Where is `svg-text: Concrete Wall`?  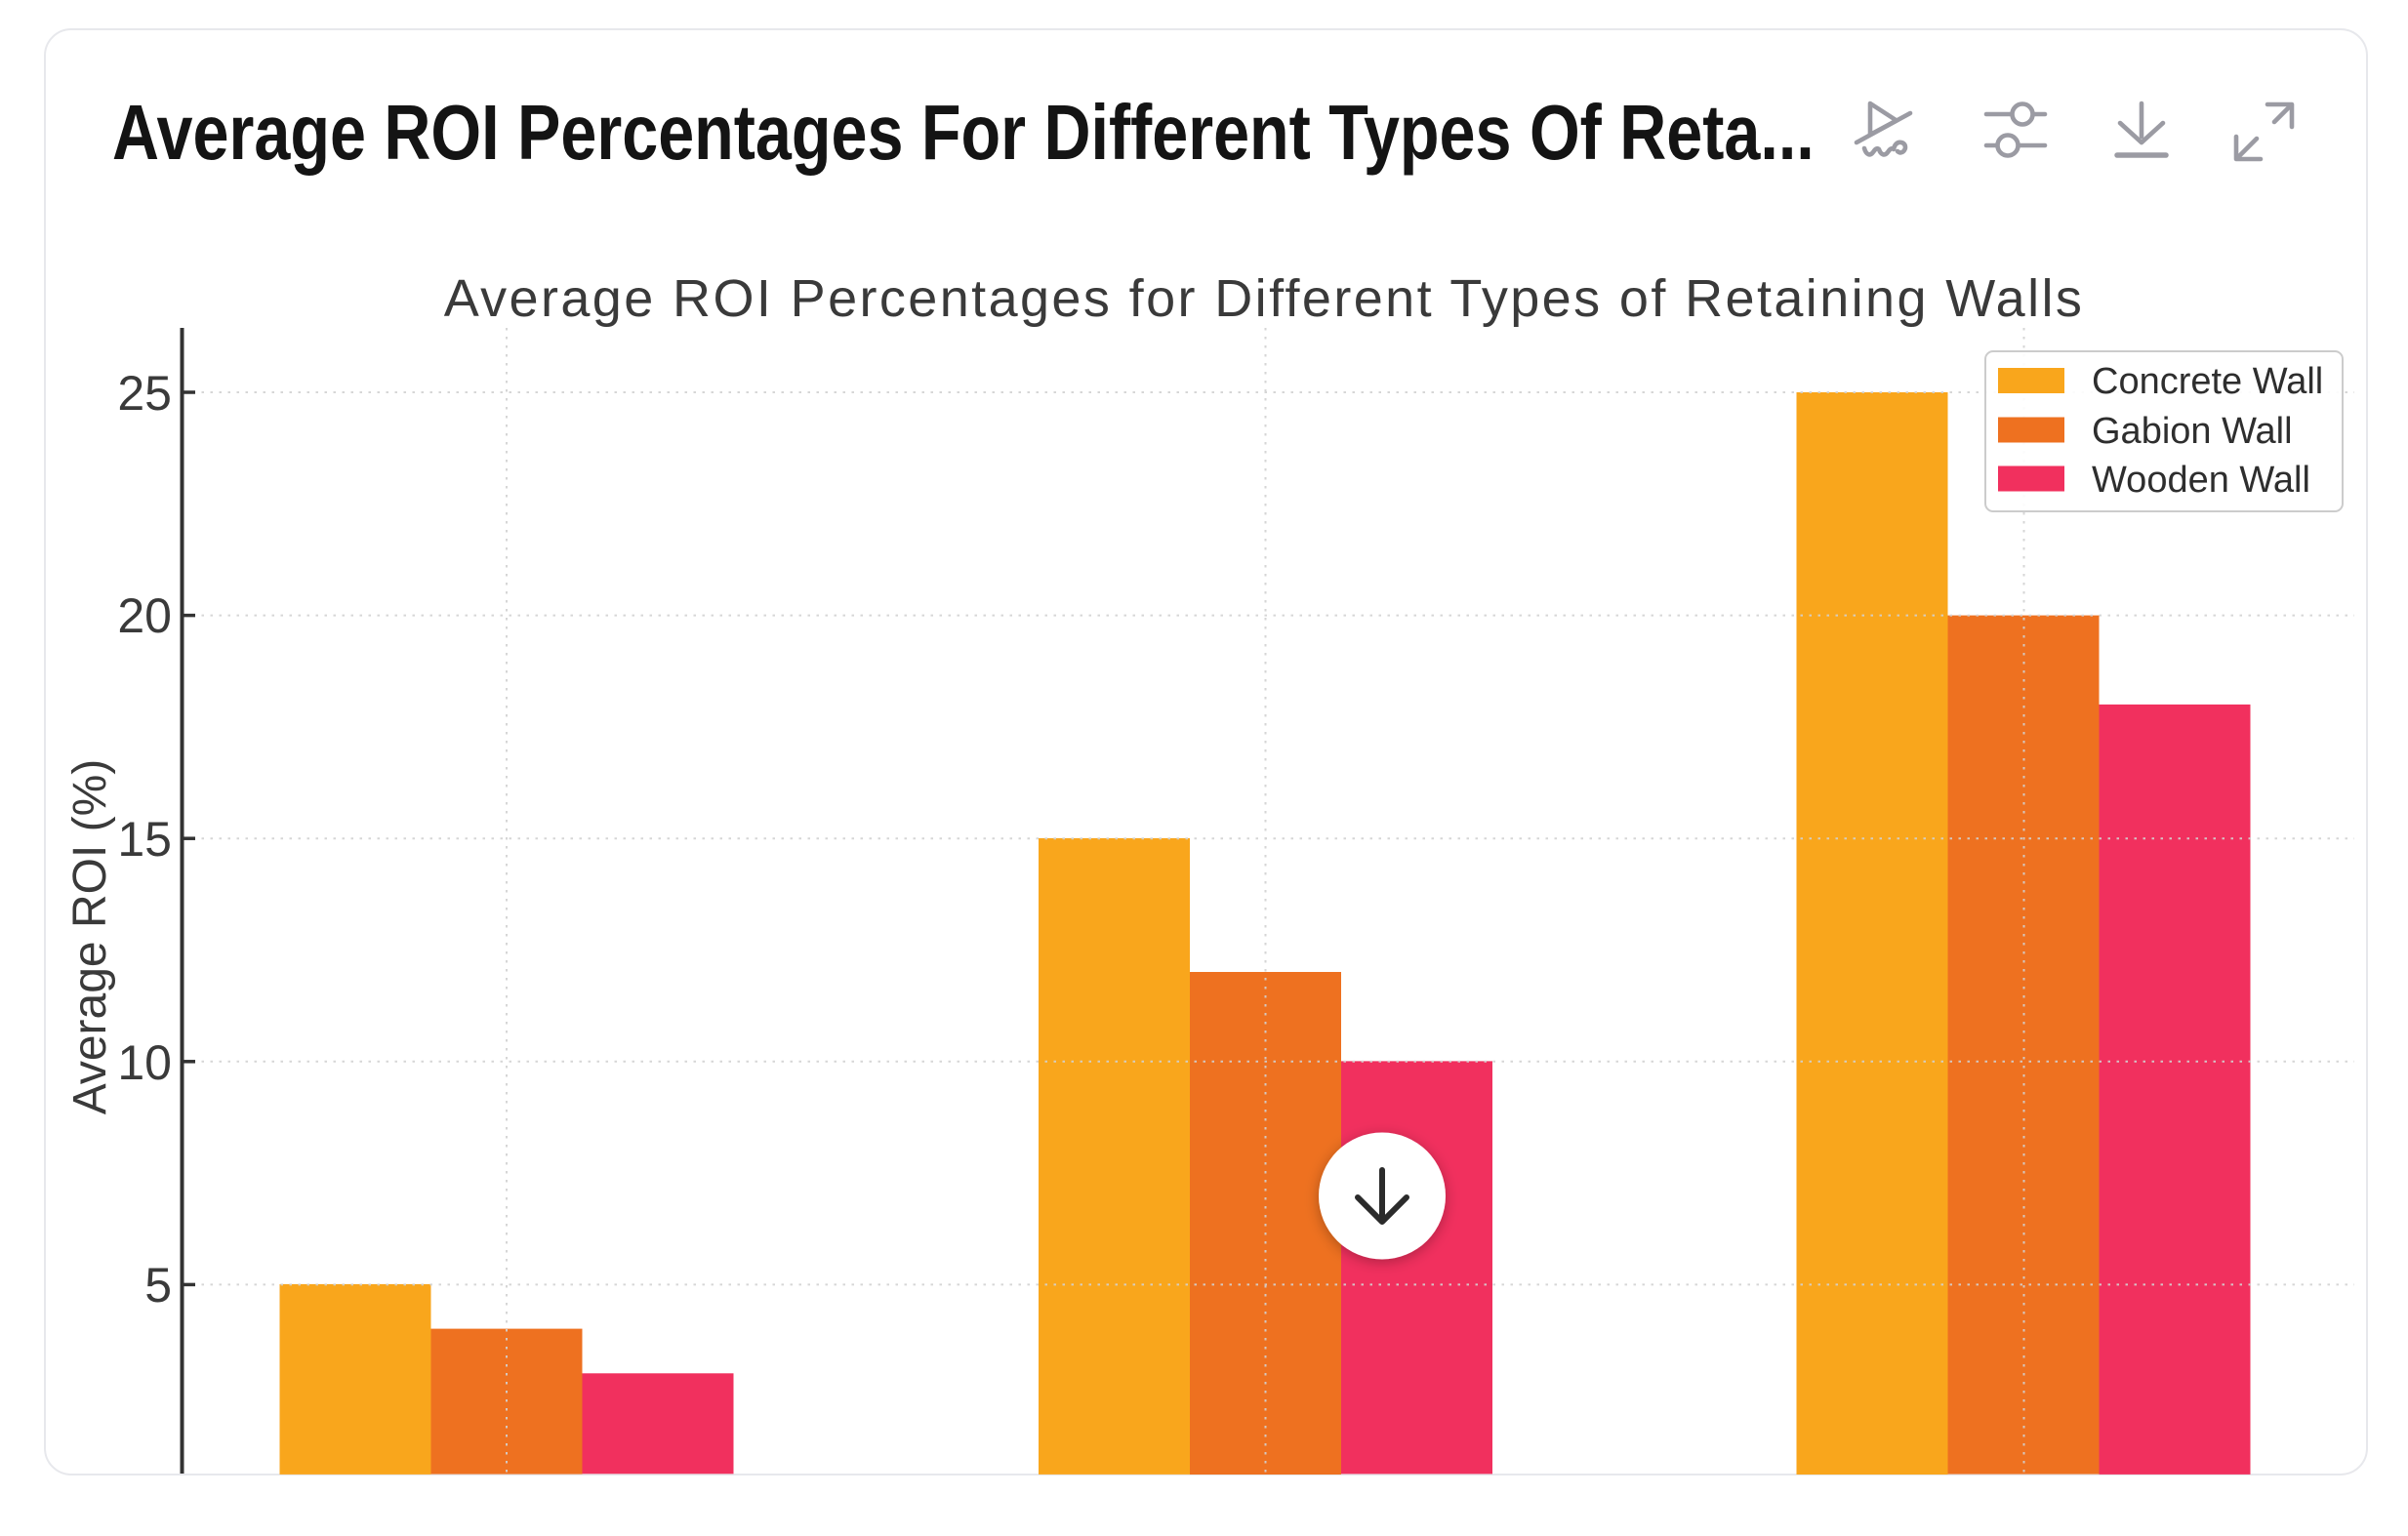
svg-text: Concrete Wall is located at coordinates (2207, 381).